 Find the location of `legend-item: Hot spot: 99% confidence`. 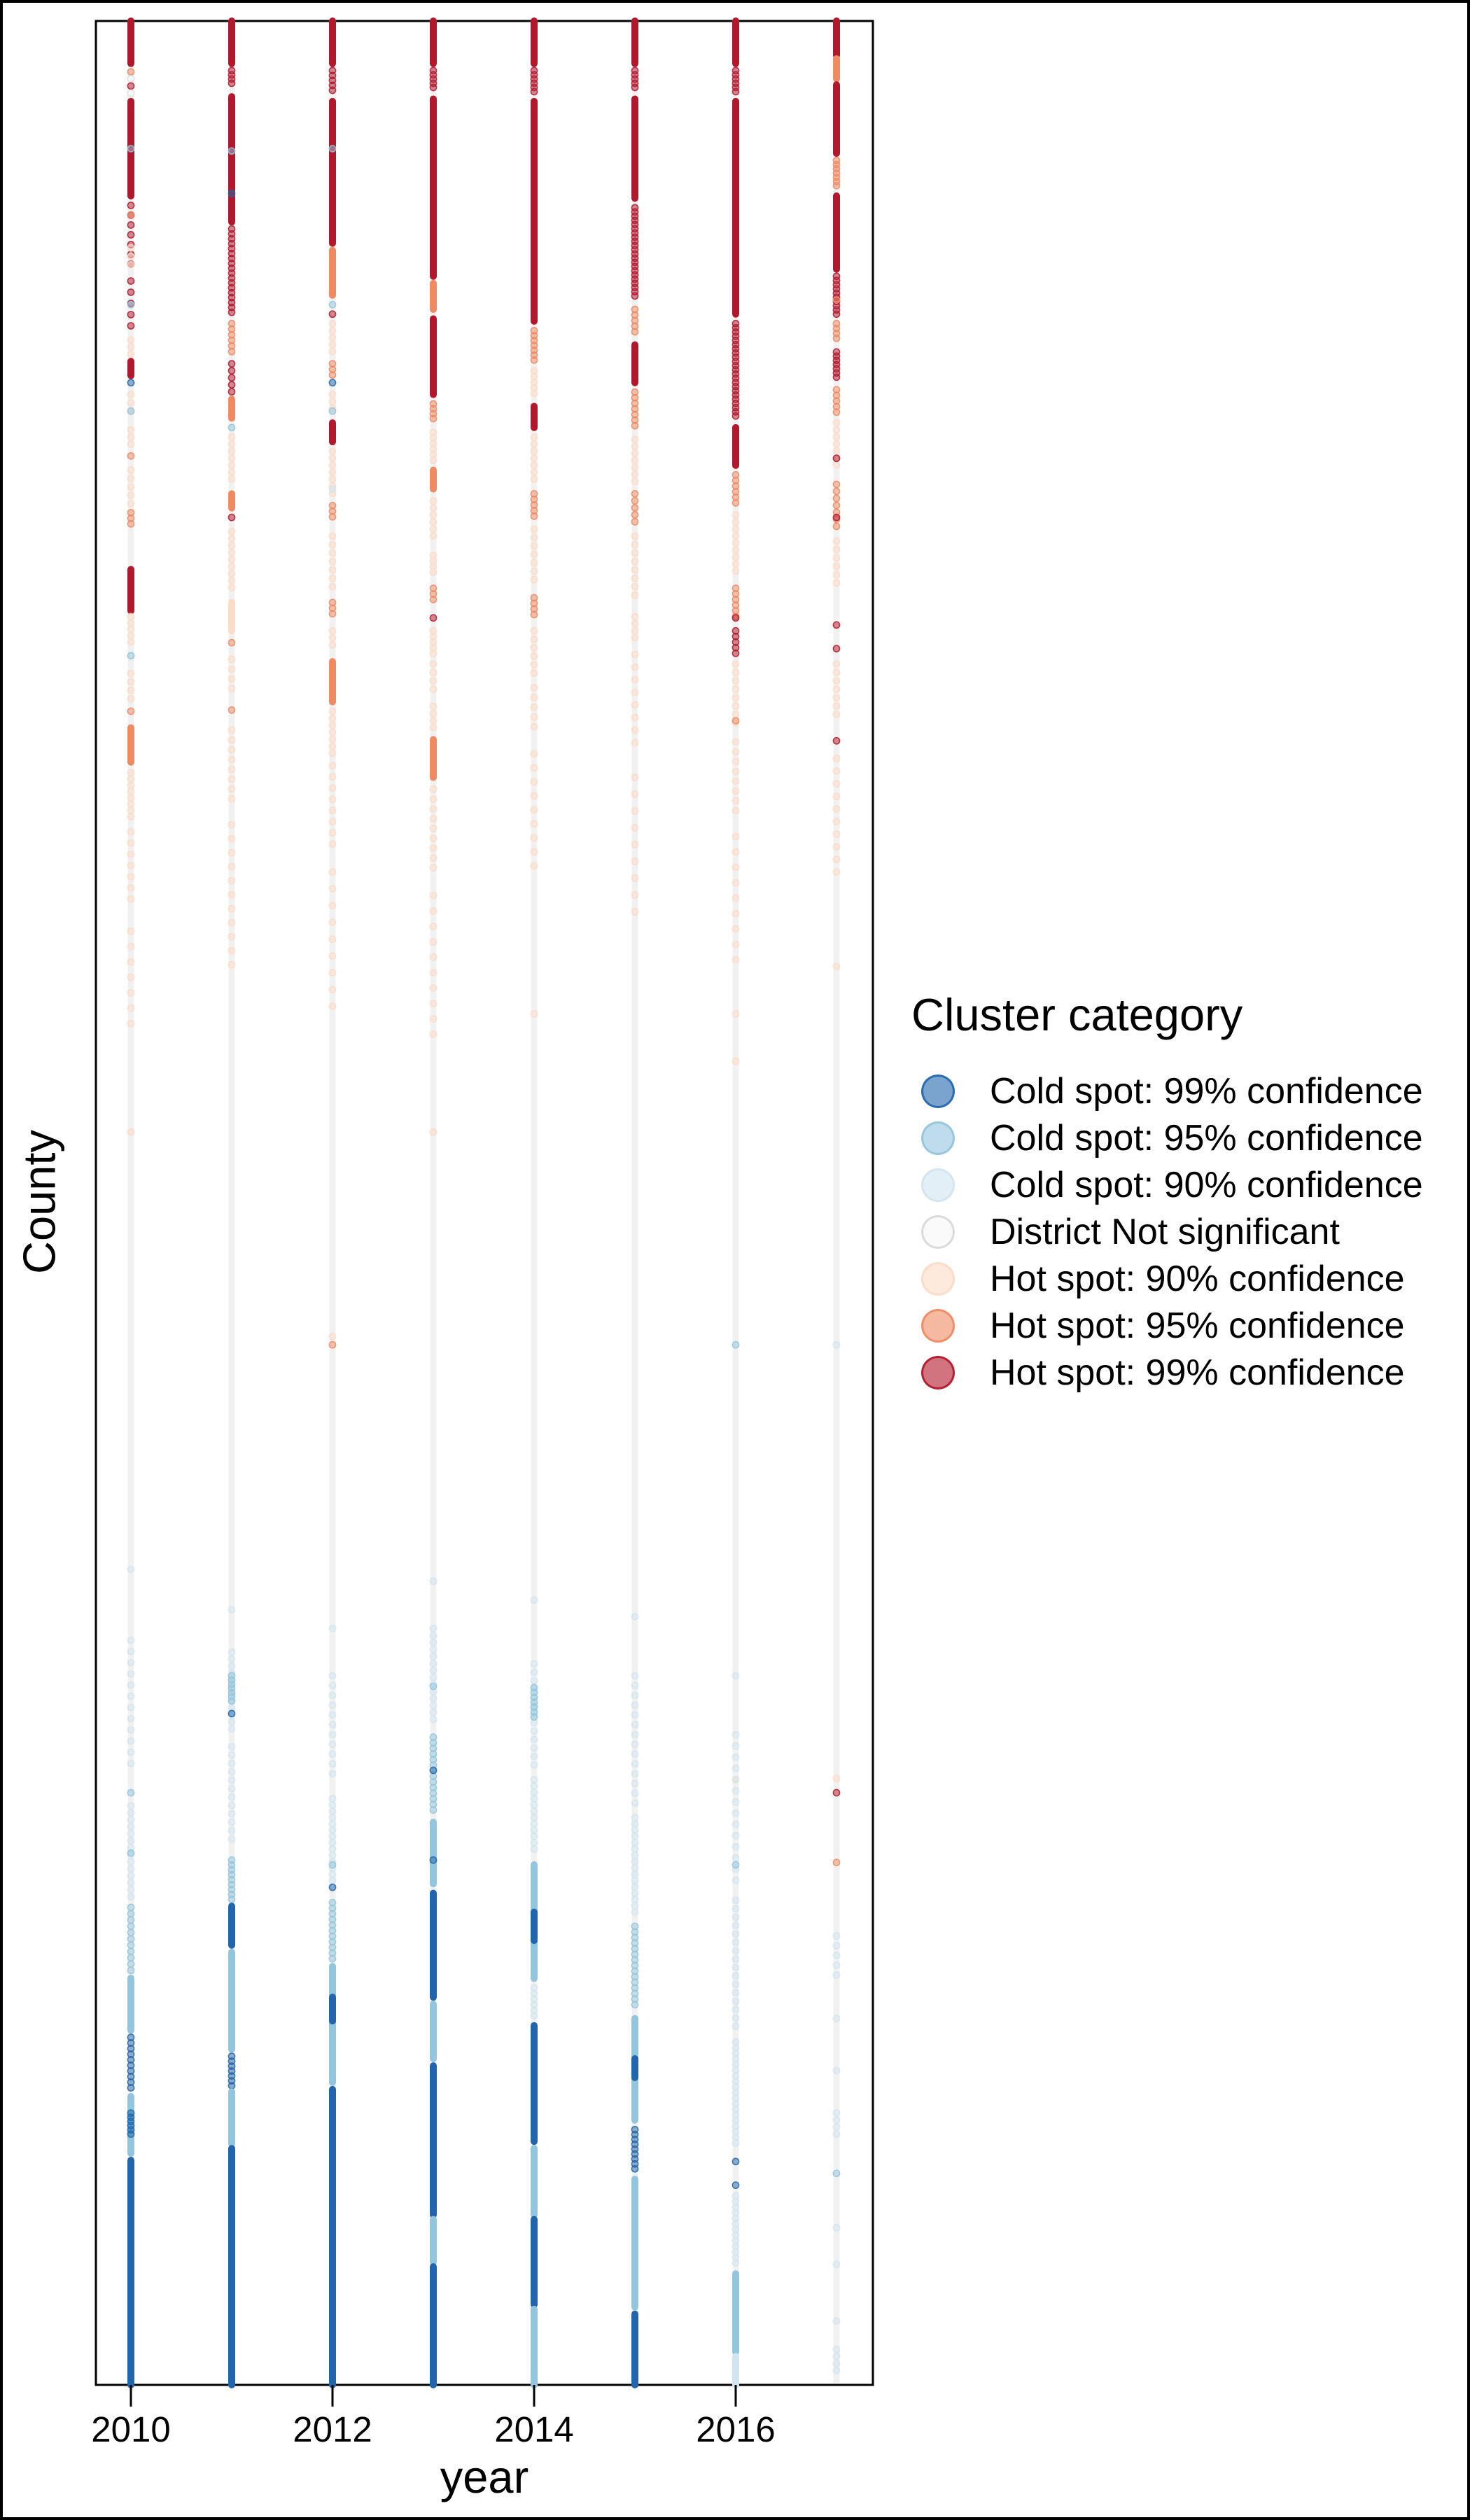

legend-item: Hot spot: 99% confidence is located at coordinates (1167, 1373).